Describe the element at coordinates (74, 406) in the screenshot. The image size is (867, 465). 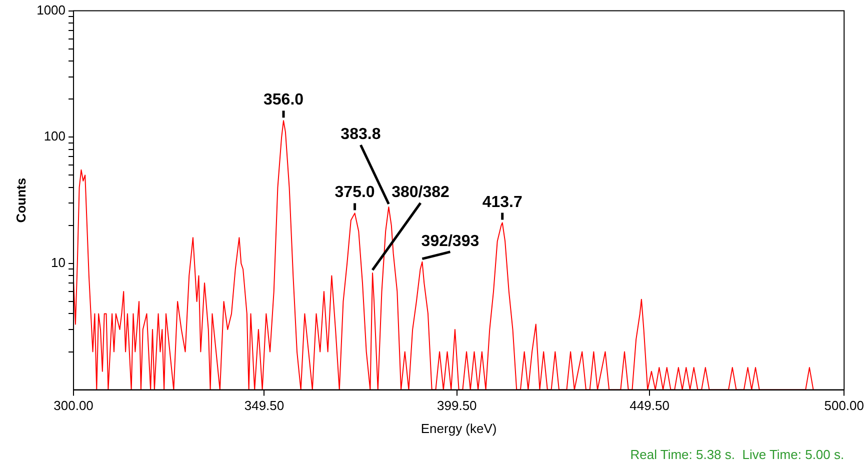
I see `x-tick-label: 300.00` at that location.